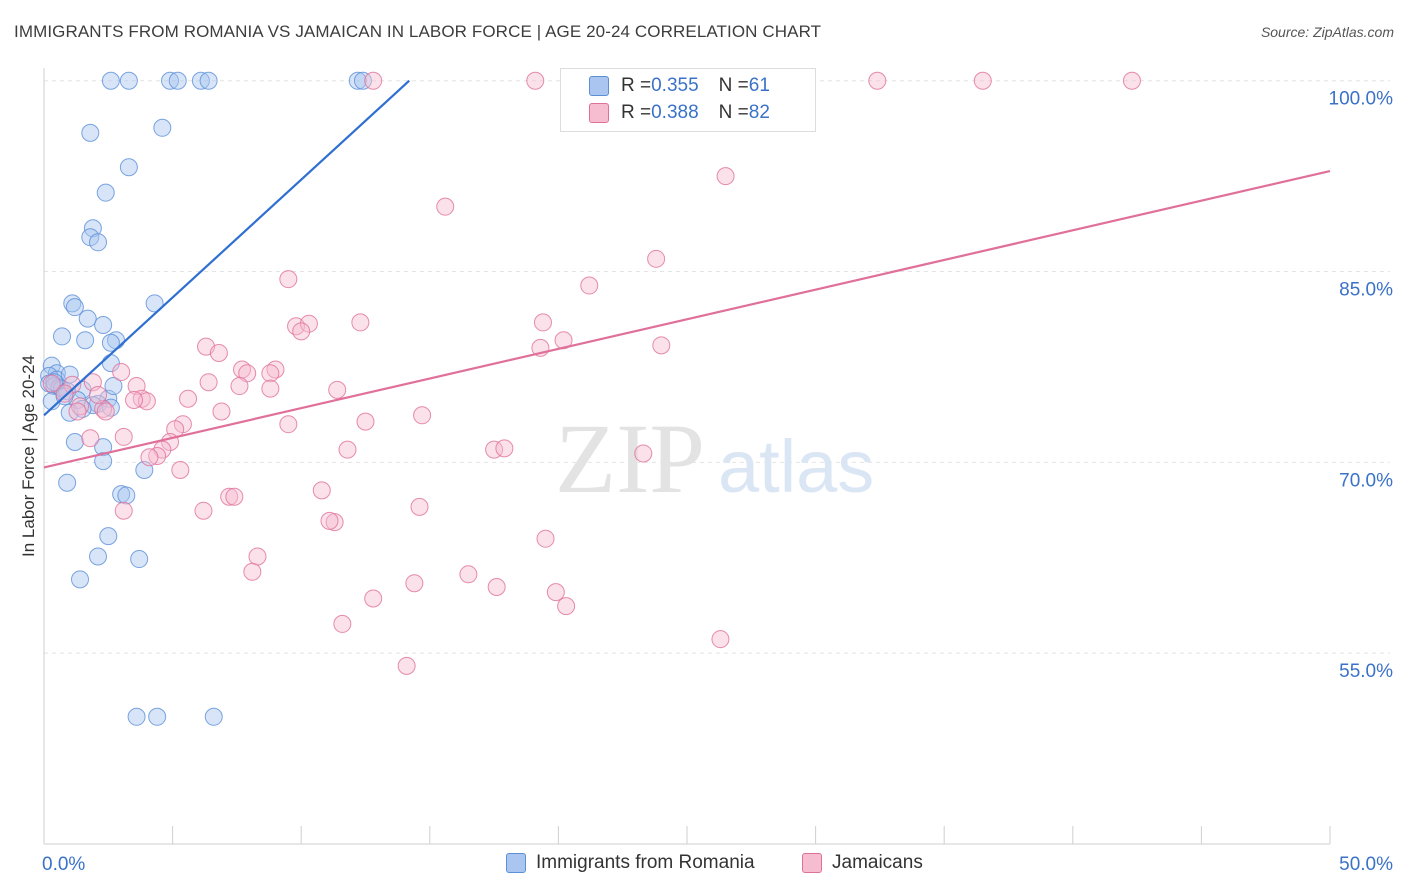 Image resolution: width=1406 pixels, height=892 pixels. What do you see at coordinates (226, 248) in the screenshot?
I see `trend-line-romania` at bounding box center [226, 248].